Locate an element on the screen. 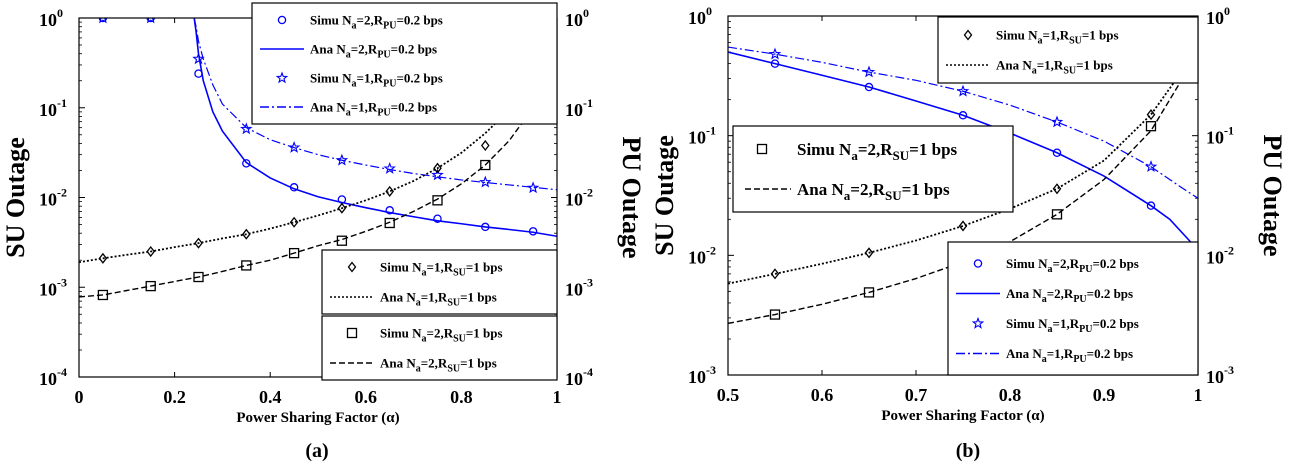 This screenshot has width=1290, height=472. legend-text: =0.2 bps is located at coordinates (1110, 293).